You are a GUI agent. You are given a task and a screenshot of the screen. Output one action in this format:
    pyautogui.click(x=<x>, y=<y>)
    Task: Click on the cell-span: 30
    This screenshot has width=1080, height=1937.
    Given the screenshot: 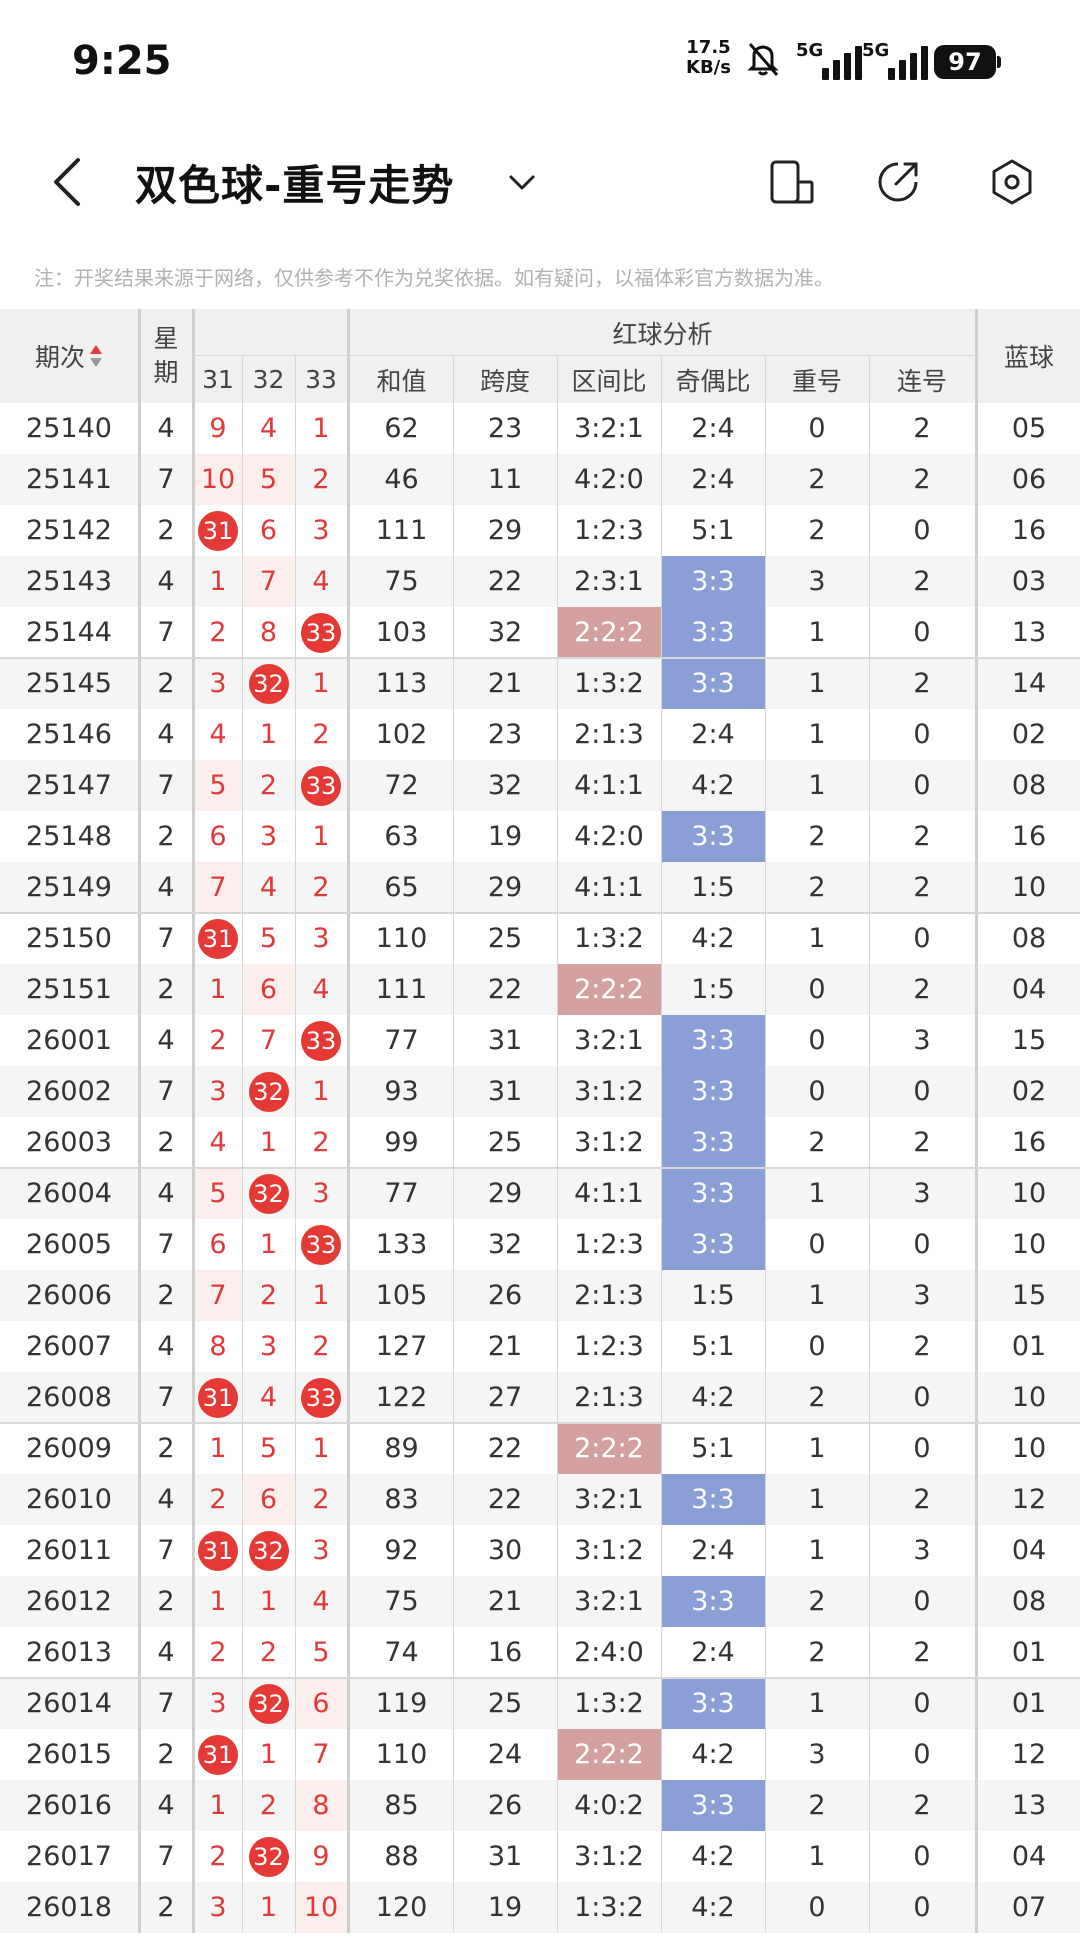 What is the action you would take?
    pyautogui.click(x=505, y=1550)
    